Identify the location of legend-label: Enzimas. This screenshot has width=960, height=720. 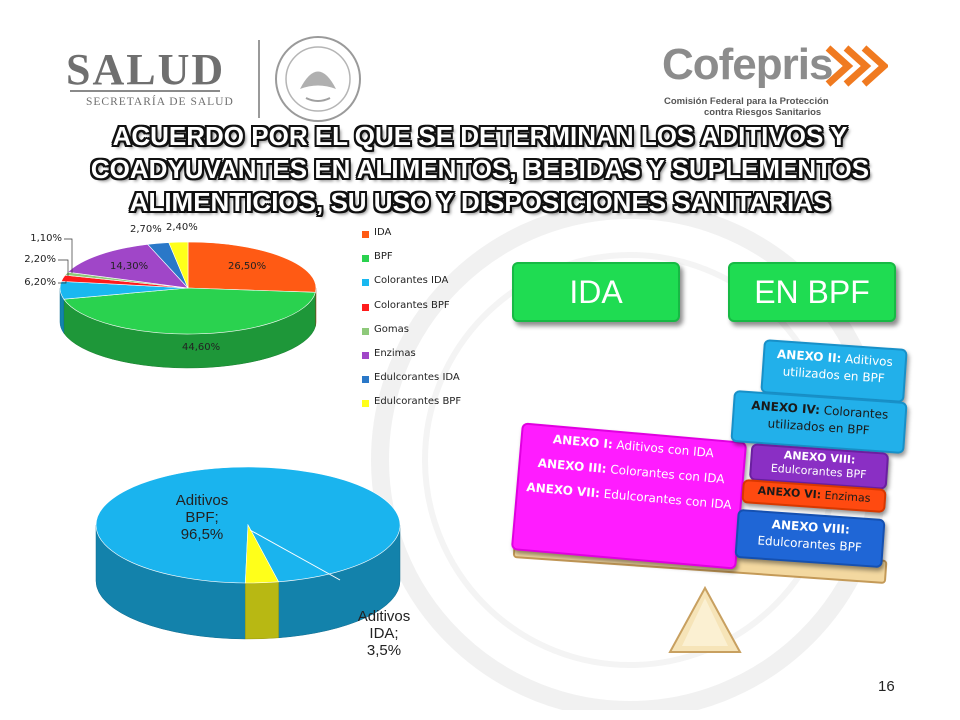
(395, 353).